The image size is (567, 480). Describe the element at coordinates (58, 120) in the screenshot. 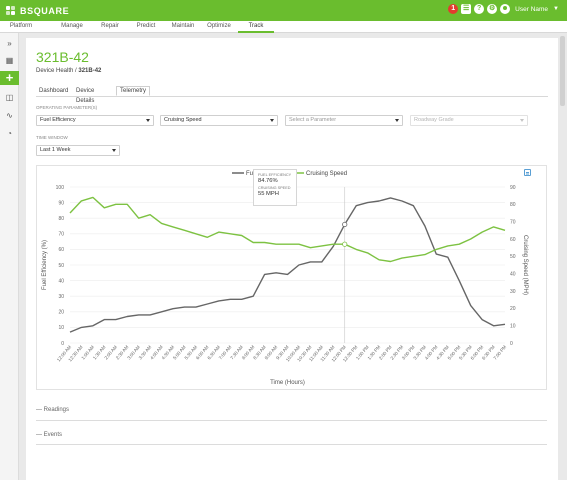

I see `parameter-select-1-value: Fuel Efficiency` at that location.